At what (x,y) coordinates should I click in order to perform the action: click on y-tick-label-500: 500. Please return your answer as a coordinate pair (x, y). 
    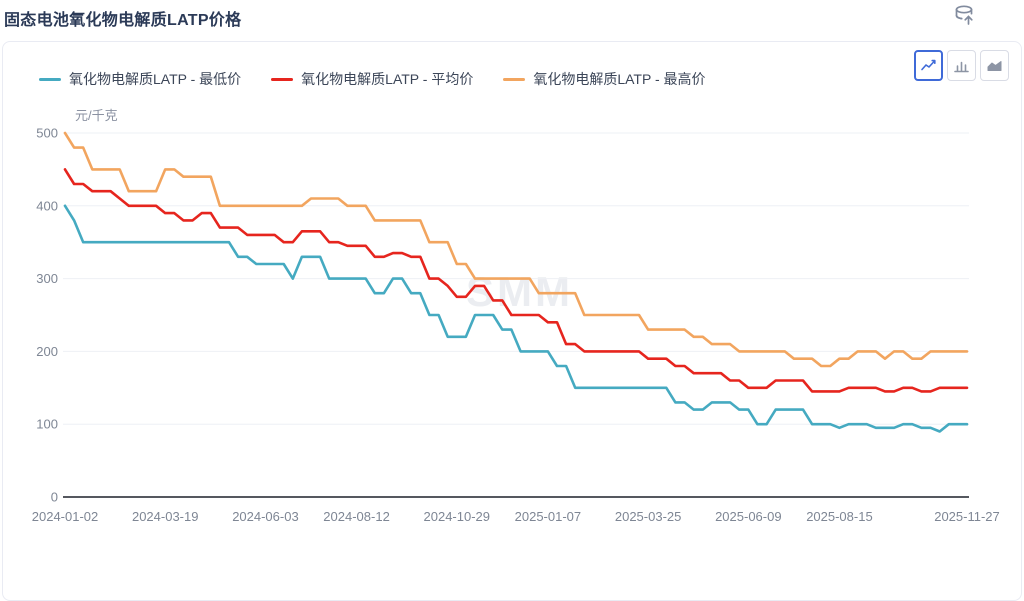
    Looking at the image, I should click on (47, 133).